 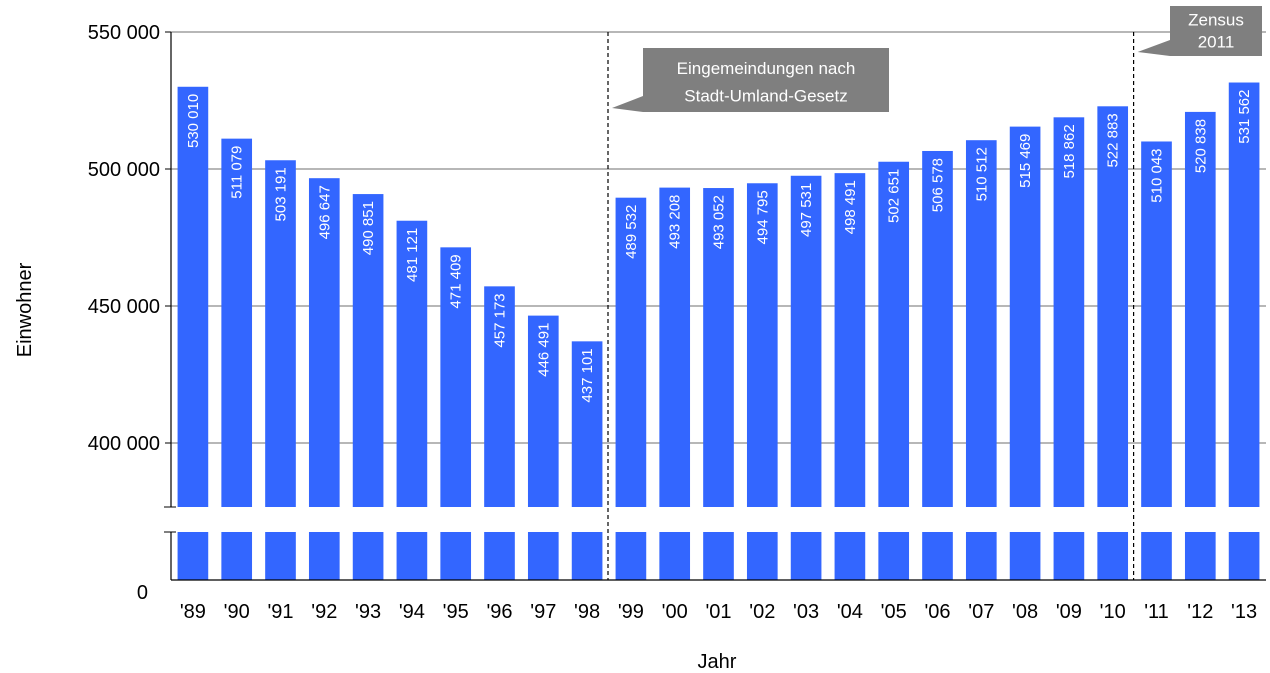 I want to click on bar-value-label: 530 010, so click(x=193, y=121).